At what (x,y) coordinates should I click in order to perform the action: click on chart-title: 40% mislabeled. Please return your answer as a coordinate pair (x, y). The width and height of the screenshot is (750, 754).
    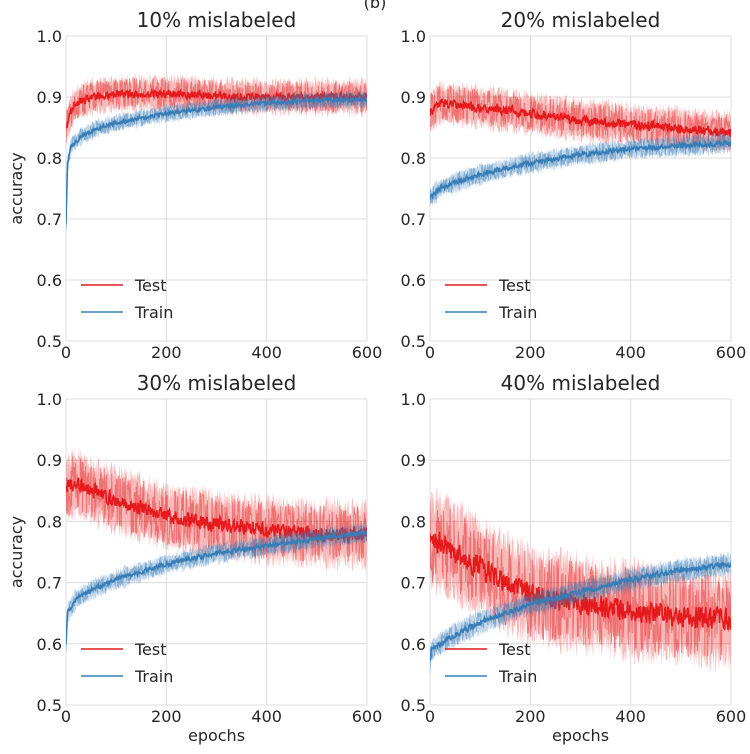
    Looking at the image, I should click on (581, 383).